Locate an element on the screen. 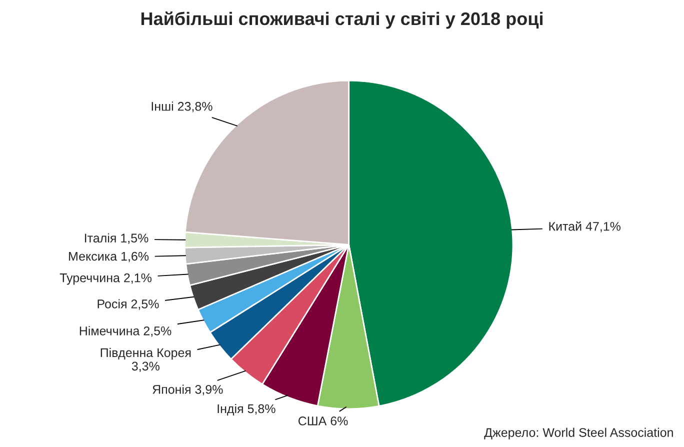 The image size is (684, 447). slice-label: Китай 47,1% is located at coordinates (585, 226).